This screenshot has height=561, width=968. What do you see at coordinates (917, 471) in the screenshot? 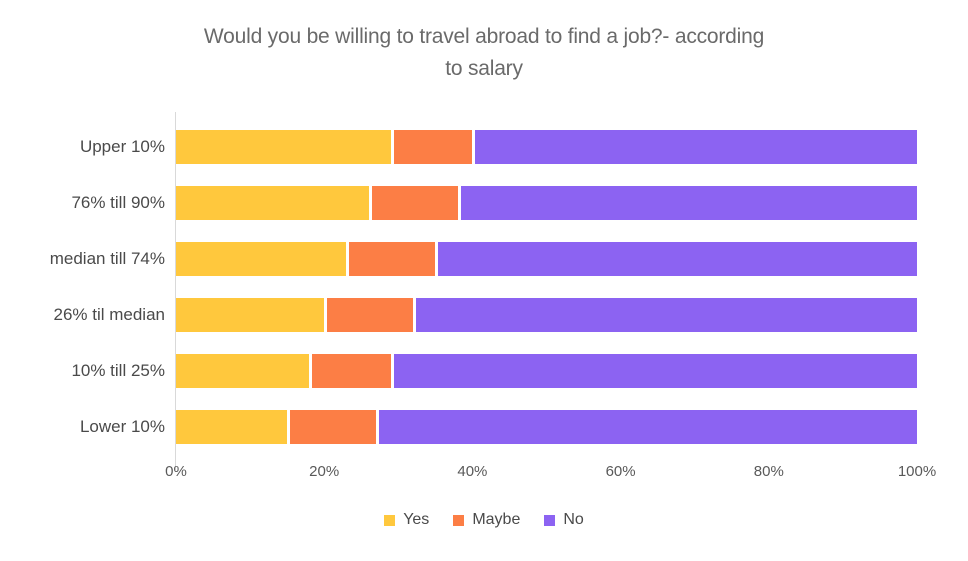
I see `x-axis-tick-label: 100%` at bounding box center [917, 471].